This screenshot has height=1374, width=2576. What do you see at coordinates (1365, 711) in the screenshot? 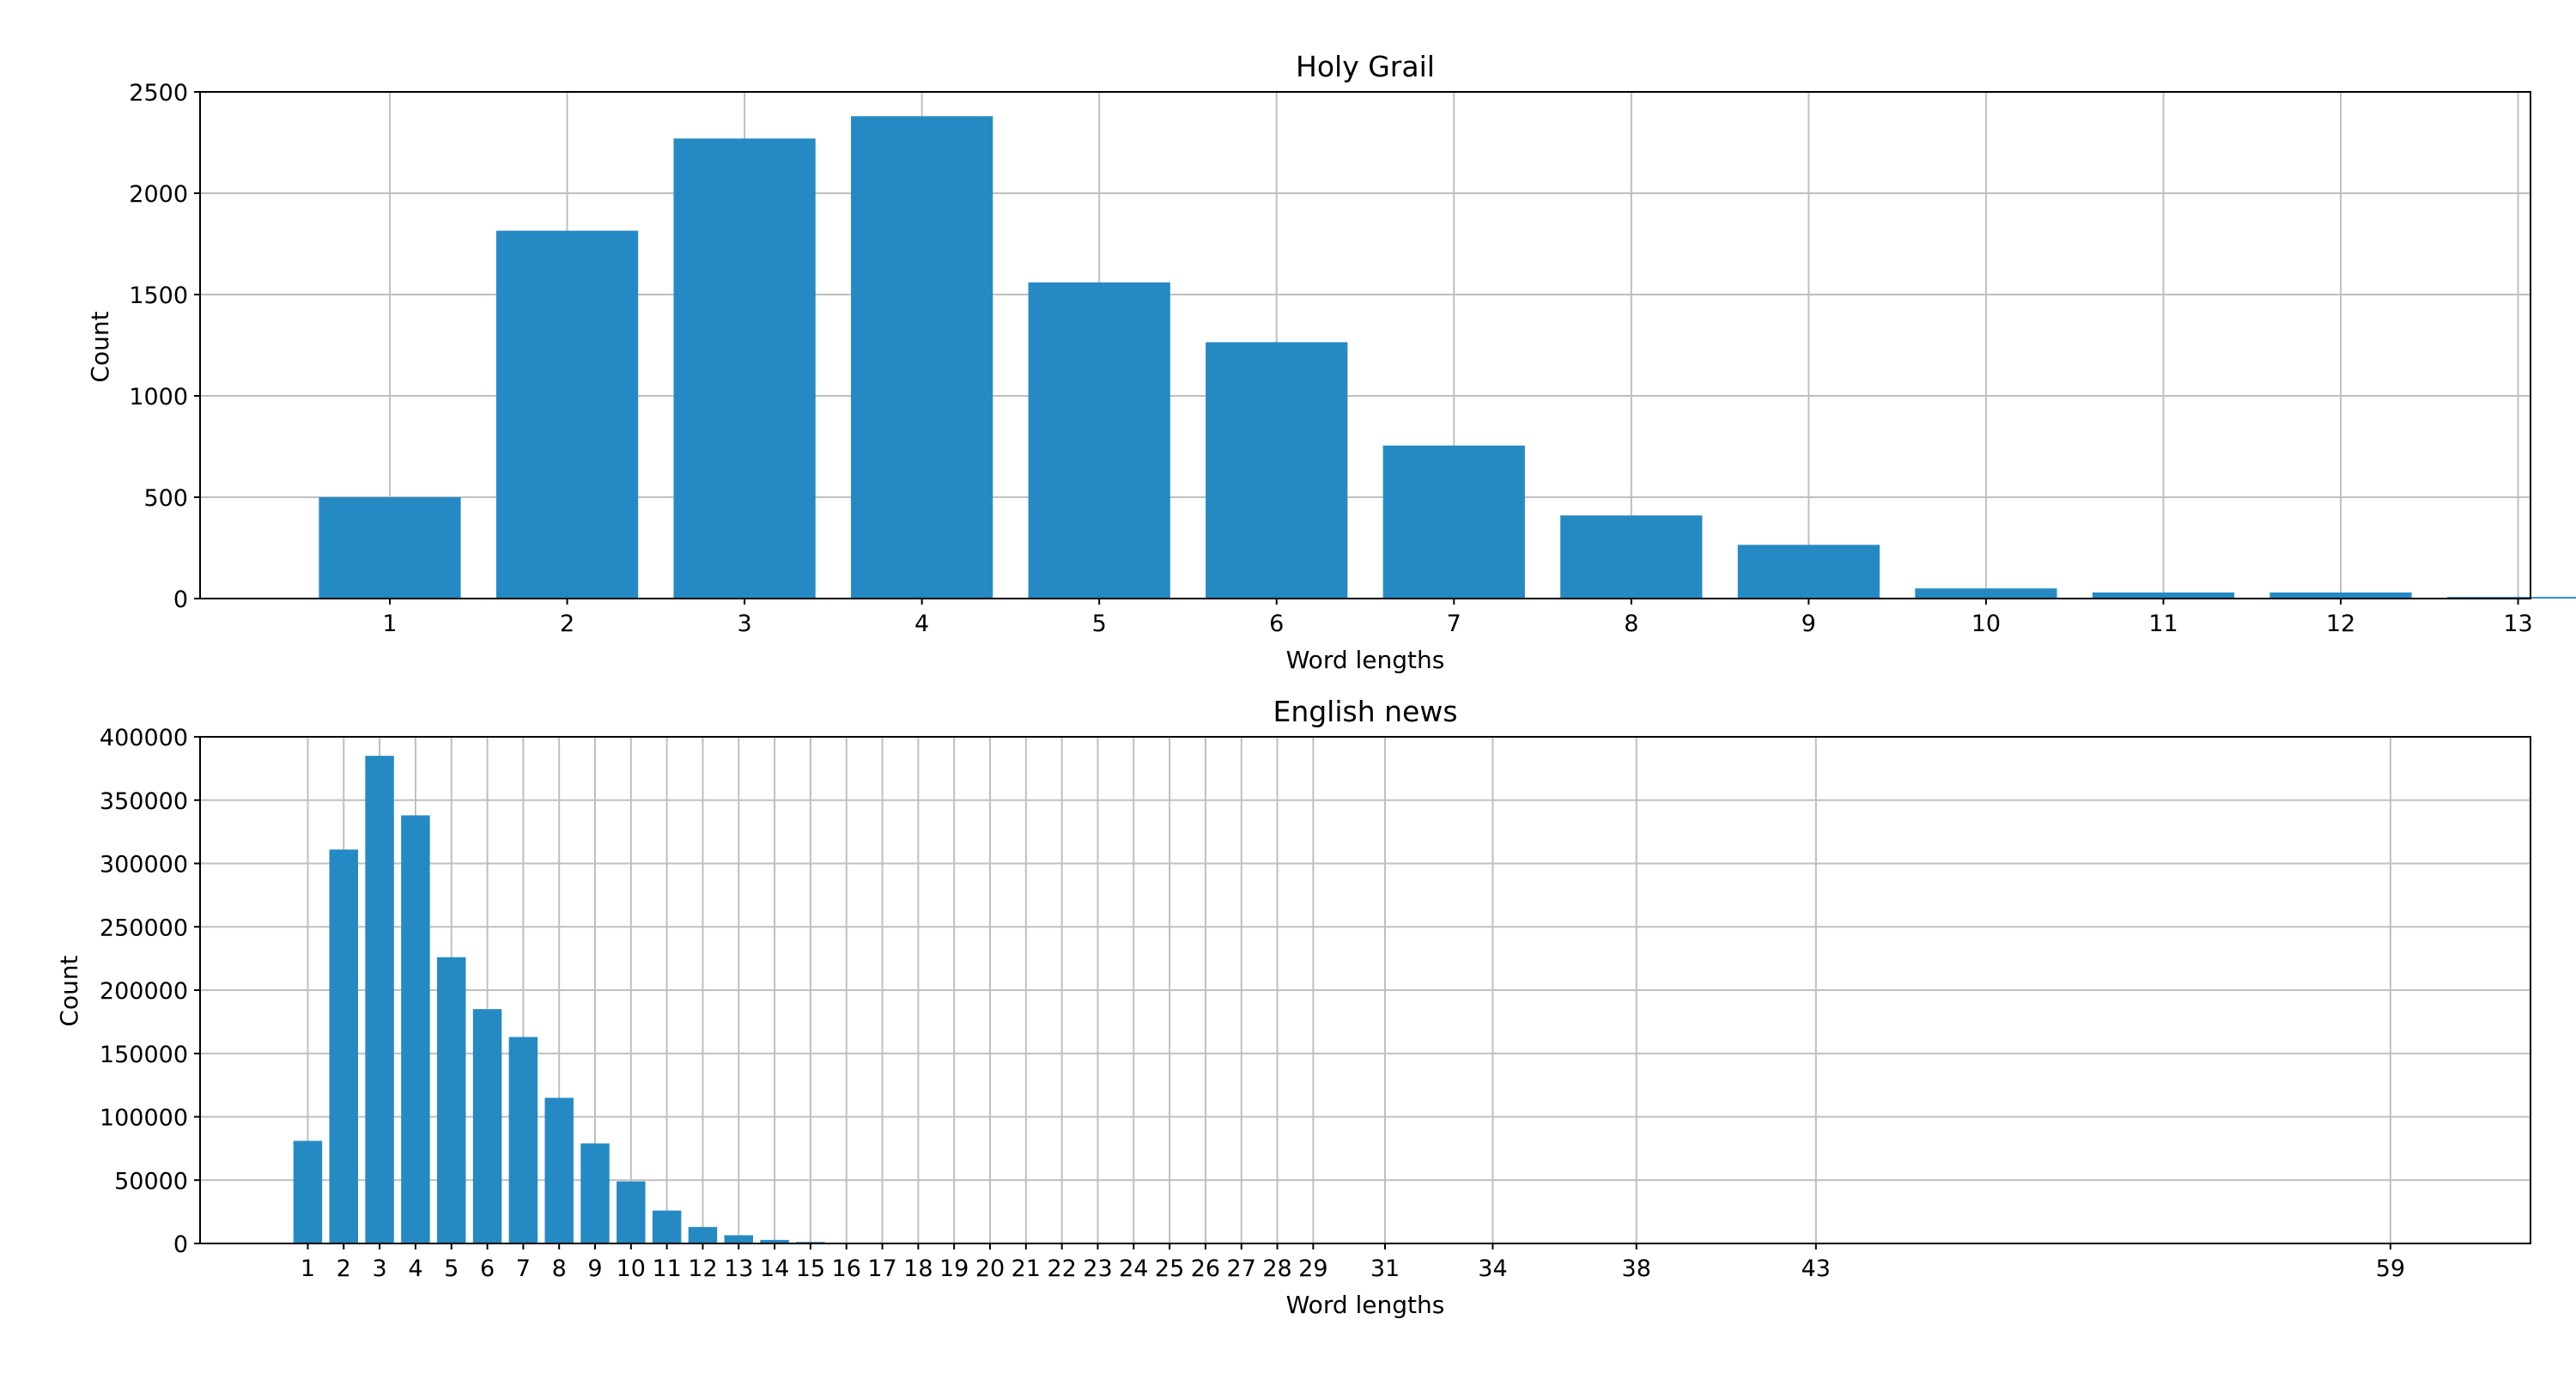
I see `chart-title: English news` at bounding box center [1365, 711].